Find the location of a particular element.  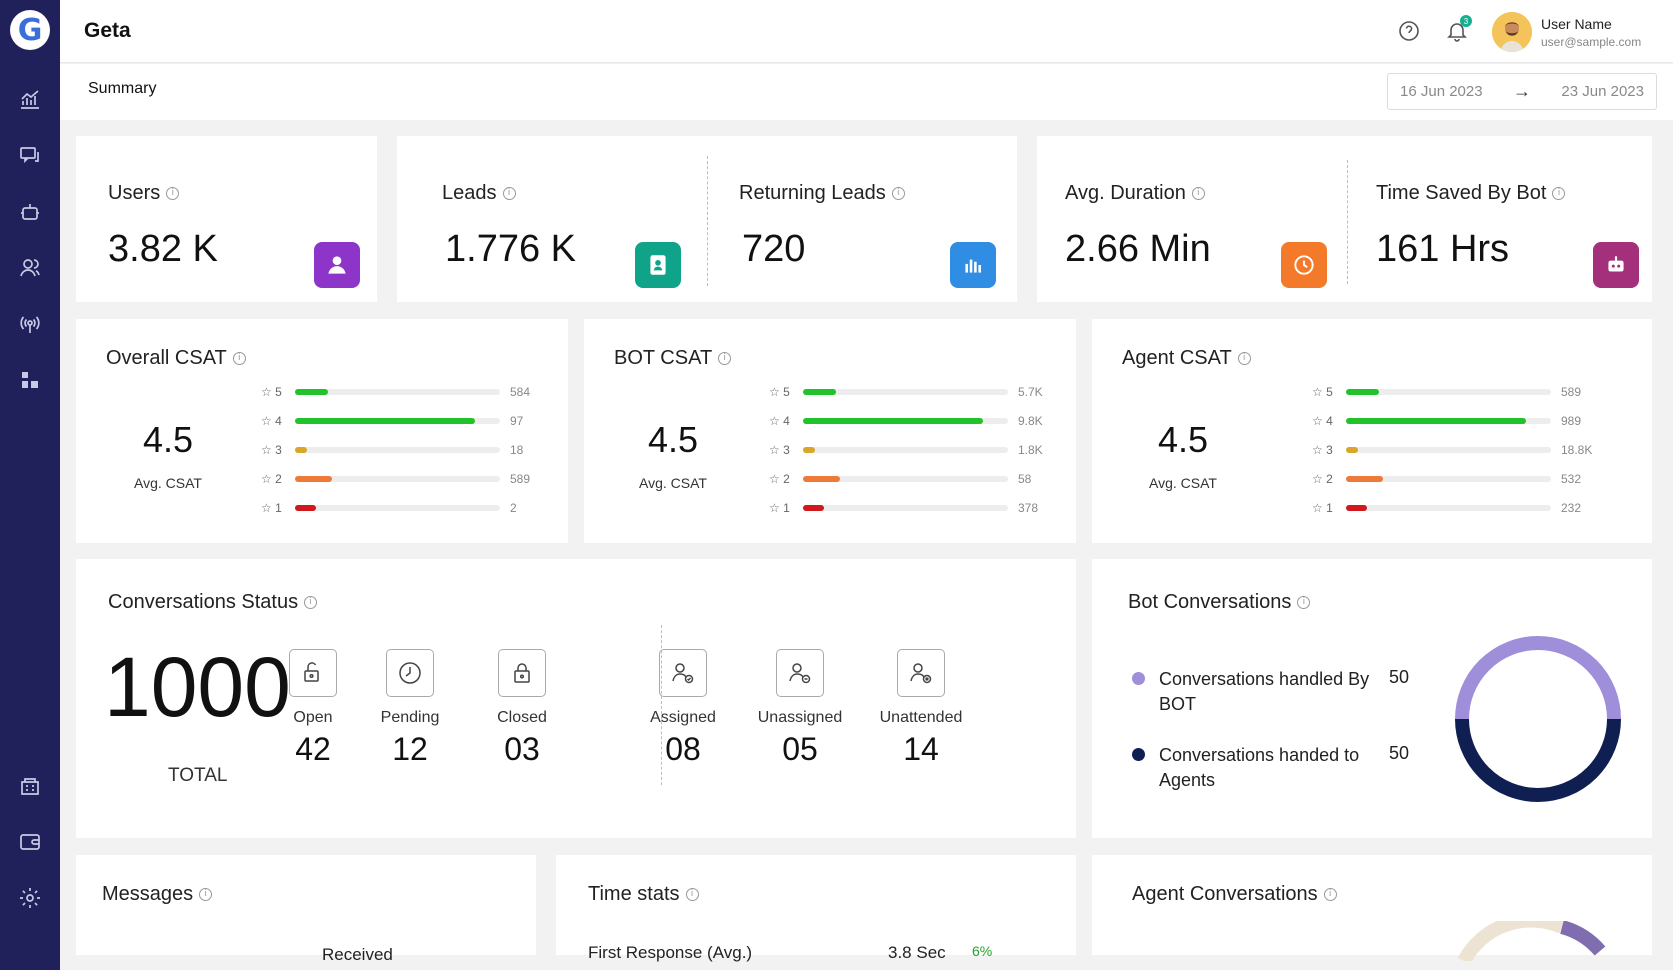

app-logo: G is located at coordinates (30, 30).